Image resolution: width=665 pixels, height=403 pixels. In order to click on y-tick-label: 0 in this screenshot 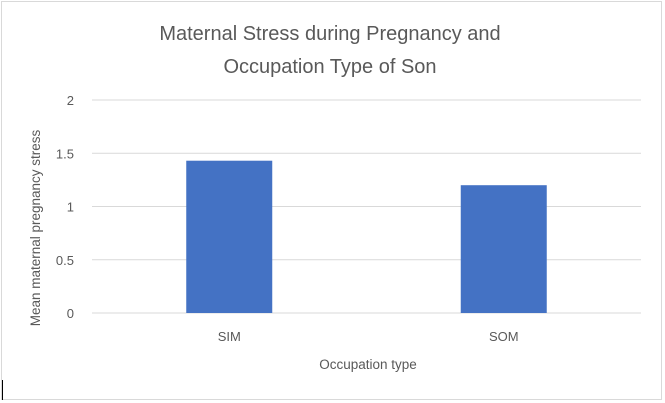, I will do `click(70, 313)`.